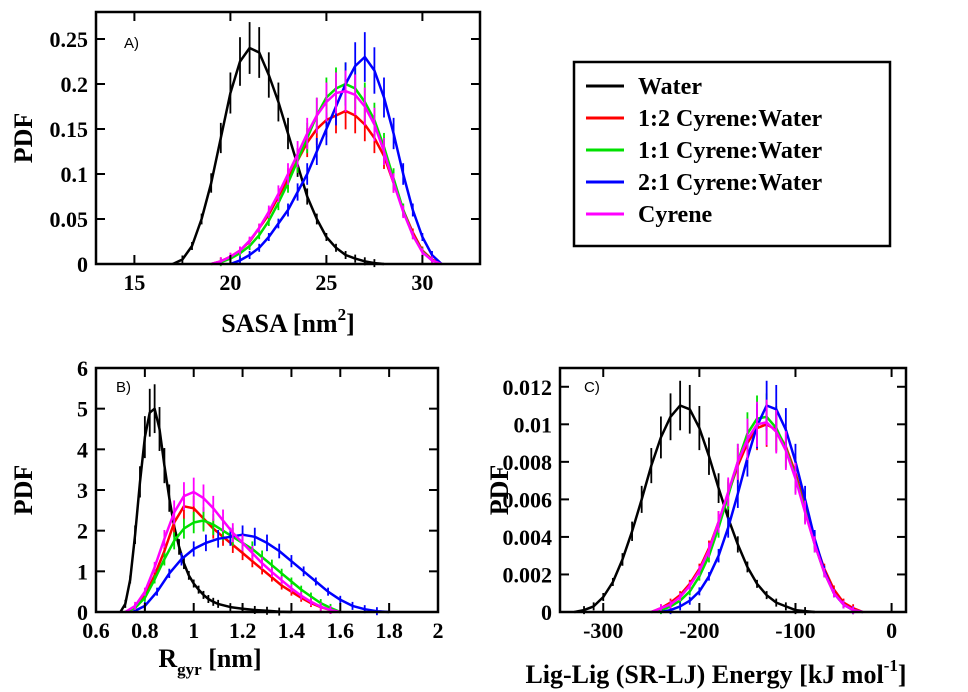 Image resolution: width=968 pixels, height=692 pixels. What do you see at coordinates (670, 87) in the screenshot?
I see `legend-label-water: Water` at bounding box center [670, 87].